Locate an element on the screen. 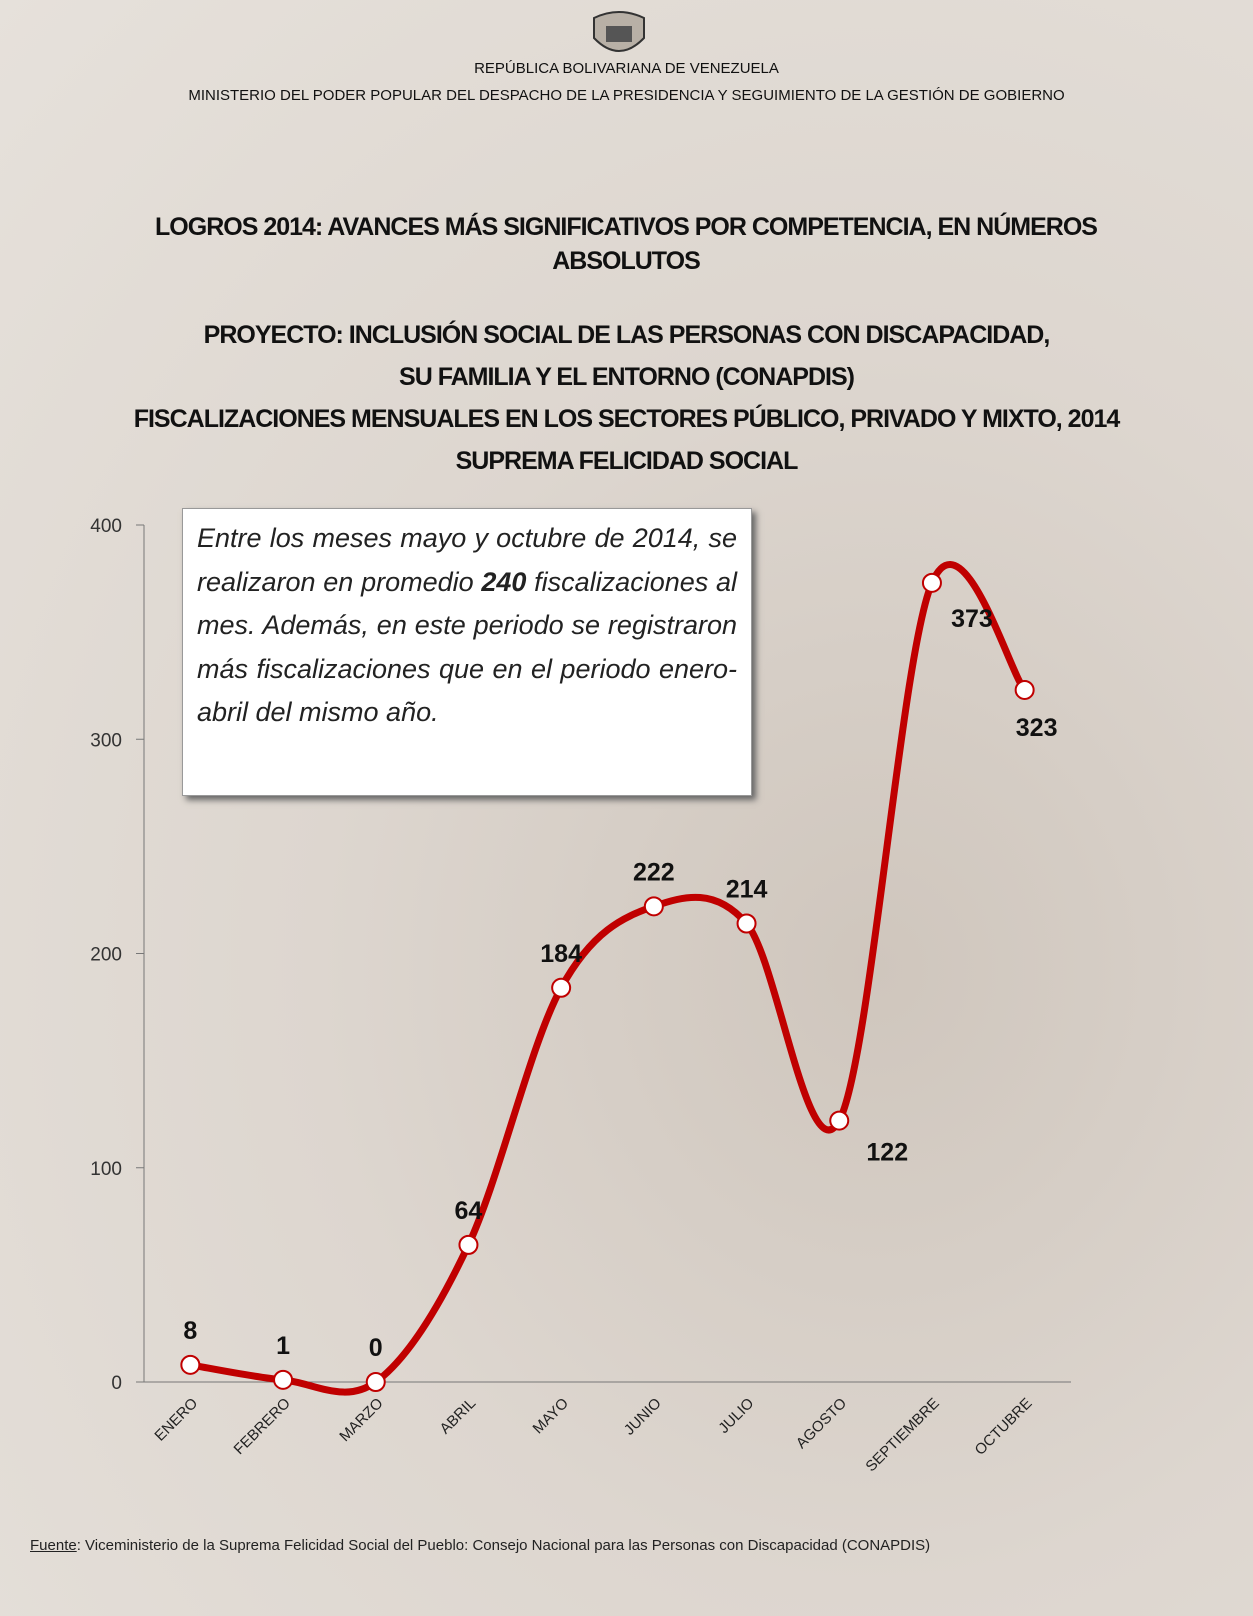 The width and height of the screenshot is (1253, 1616). data-label: 373 is located at coordinates (972, 619).